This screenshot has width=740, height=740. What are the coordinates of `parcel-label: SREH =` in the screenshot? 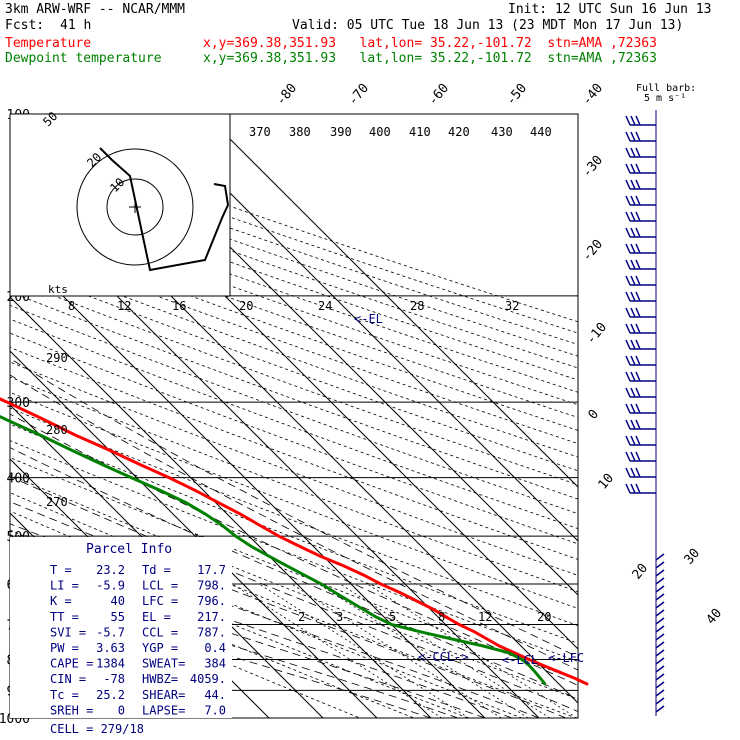 It's located at (71, 710).